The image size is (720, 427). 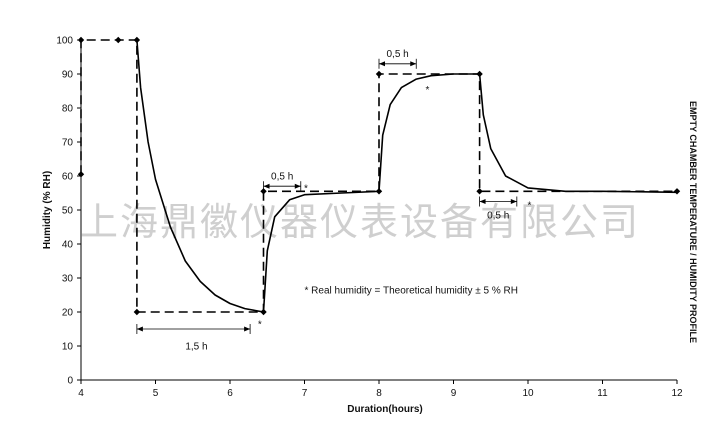 I want to click on y-tick-label: 60, so click(x=68, y=177).